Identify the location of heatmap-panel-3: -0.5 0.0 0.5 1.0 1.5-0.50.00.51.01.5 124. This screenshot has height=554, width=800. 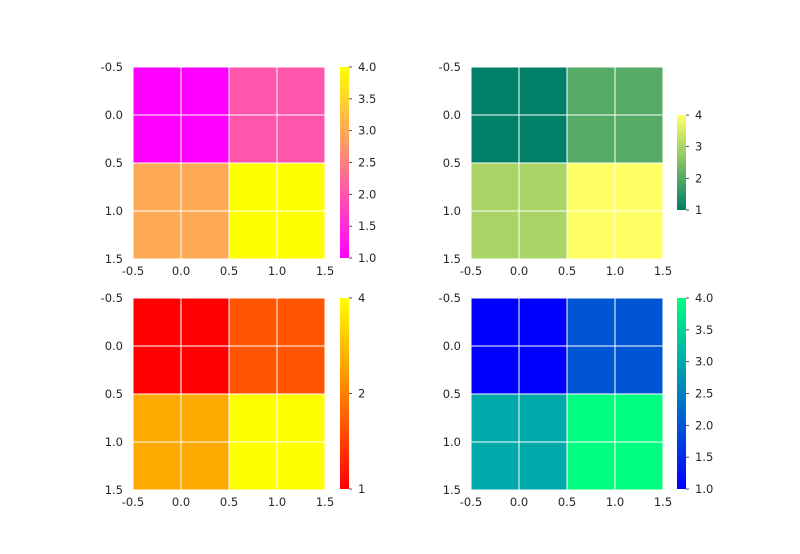
(233, 400).